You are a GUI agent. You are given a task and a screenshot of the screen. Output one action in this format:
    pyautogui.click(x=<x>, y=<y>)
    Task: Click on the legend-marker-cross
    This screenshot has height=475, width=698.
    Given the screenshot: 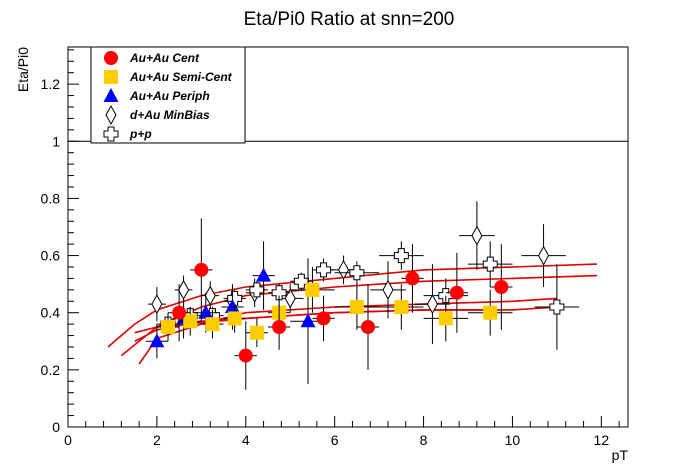 What is the action you would take?
    pyautogui.click(x=111, y=134)
    